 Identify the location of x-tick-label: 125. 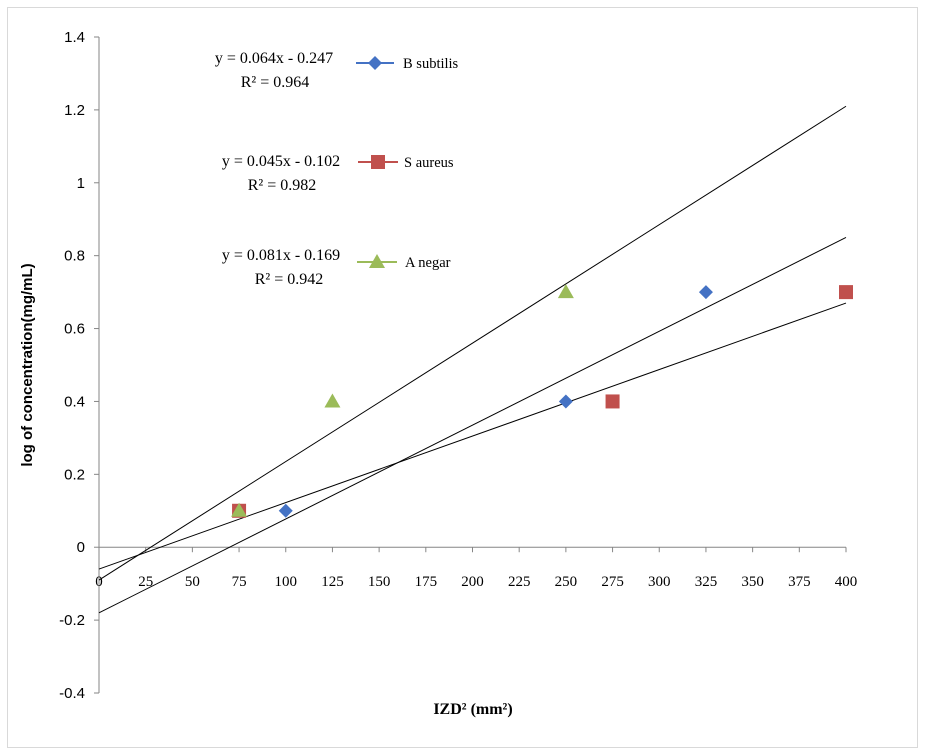
(332, 582).